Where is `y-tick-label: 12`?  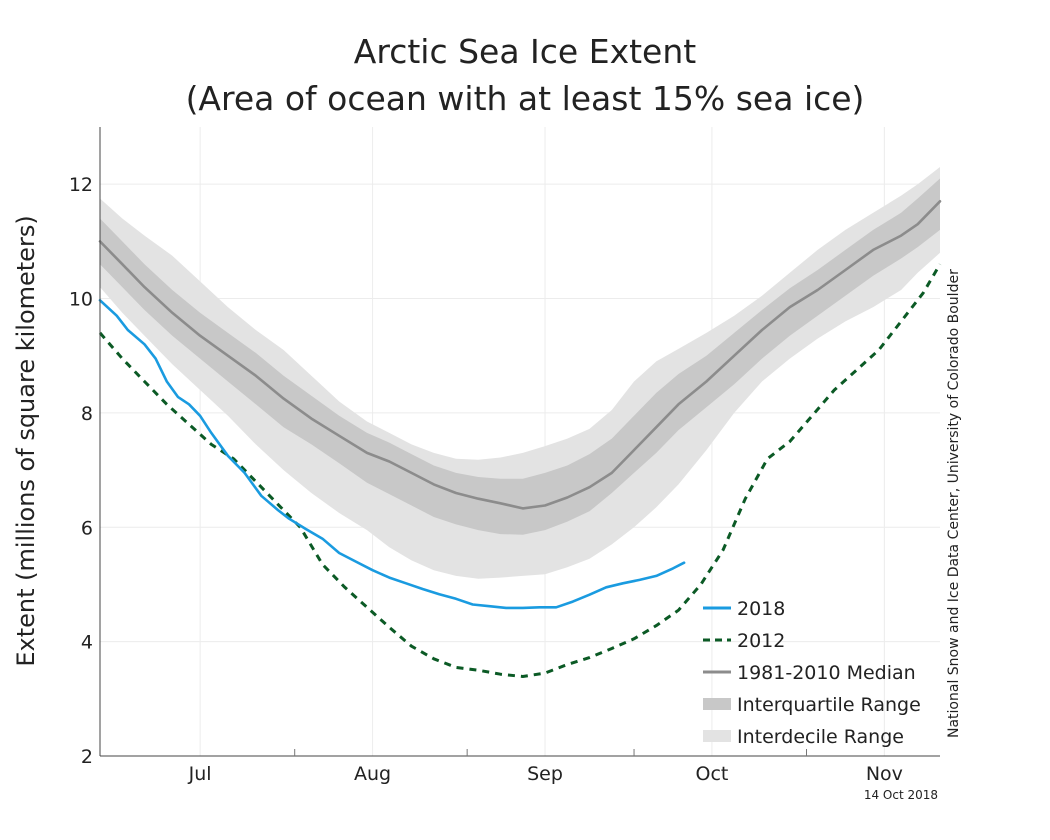
y-tick-label: 12 is located at coordinates (81, 185).